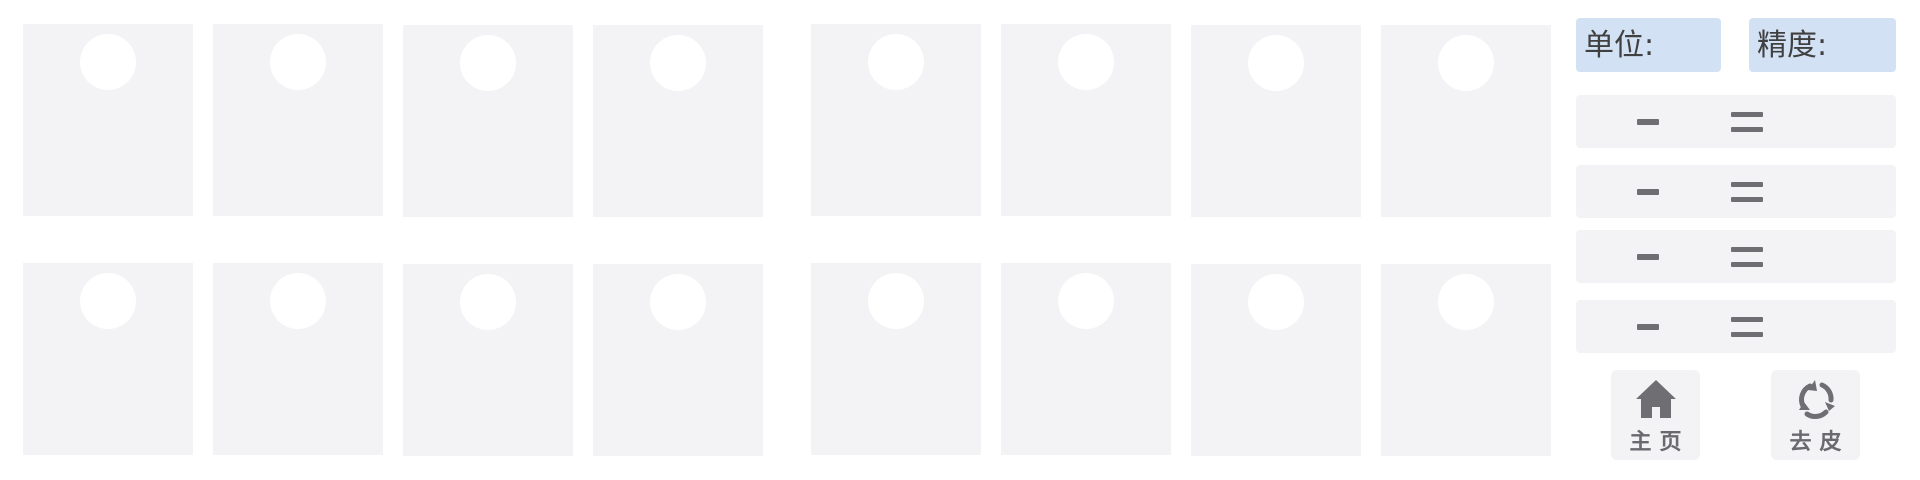 The image size is (1920, 480). I want to click on tare-button: 去皮, so click(1815, 415).